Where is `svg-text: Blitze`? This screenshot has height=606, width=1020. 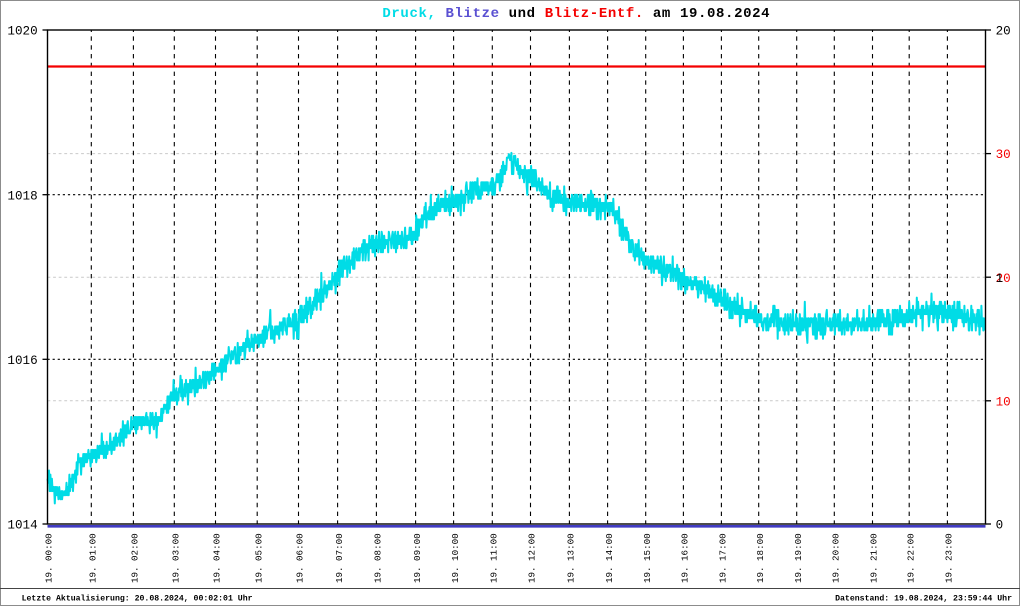 svg-text: Blitze is located at coordinates (473, 14).